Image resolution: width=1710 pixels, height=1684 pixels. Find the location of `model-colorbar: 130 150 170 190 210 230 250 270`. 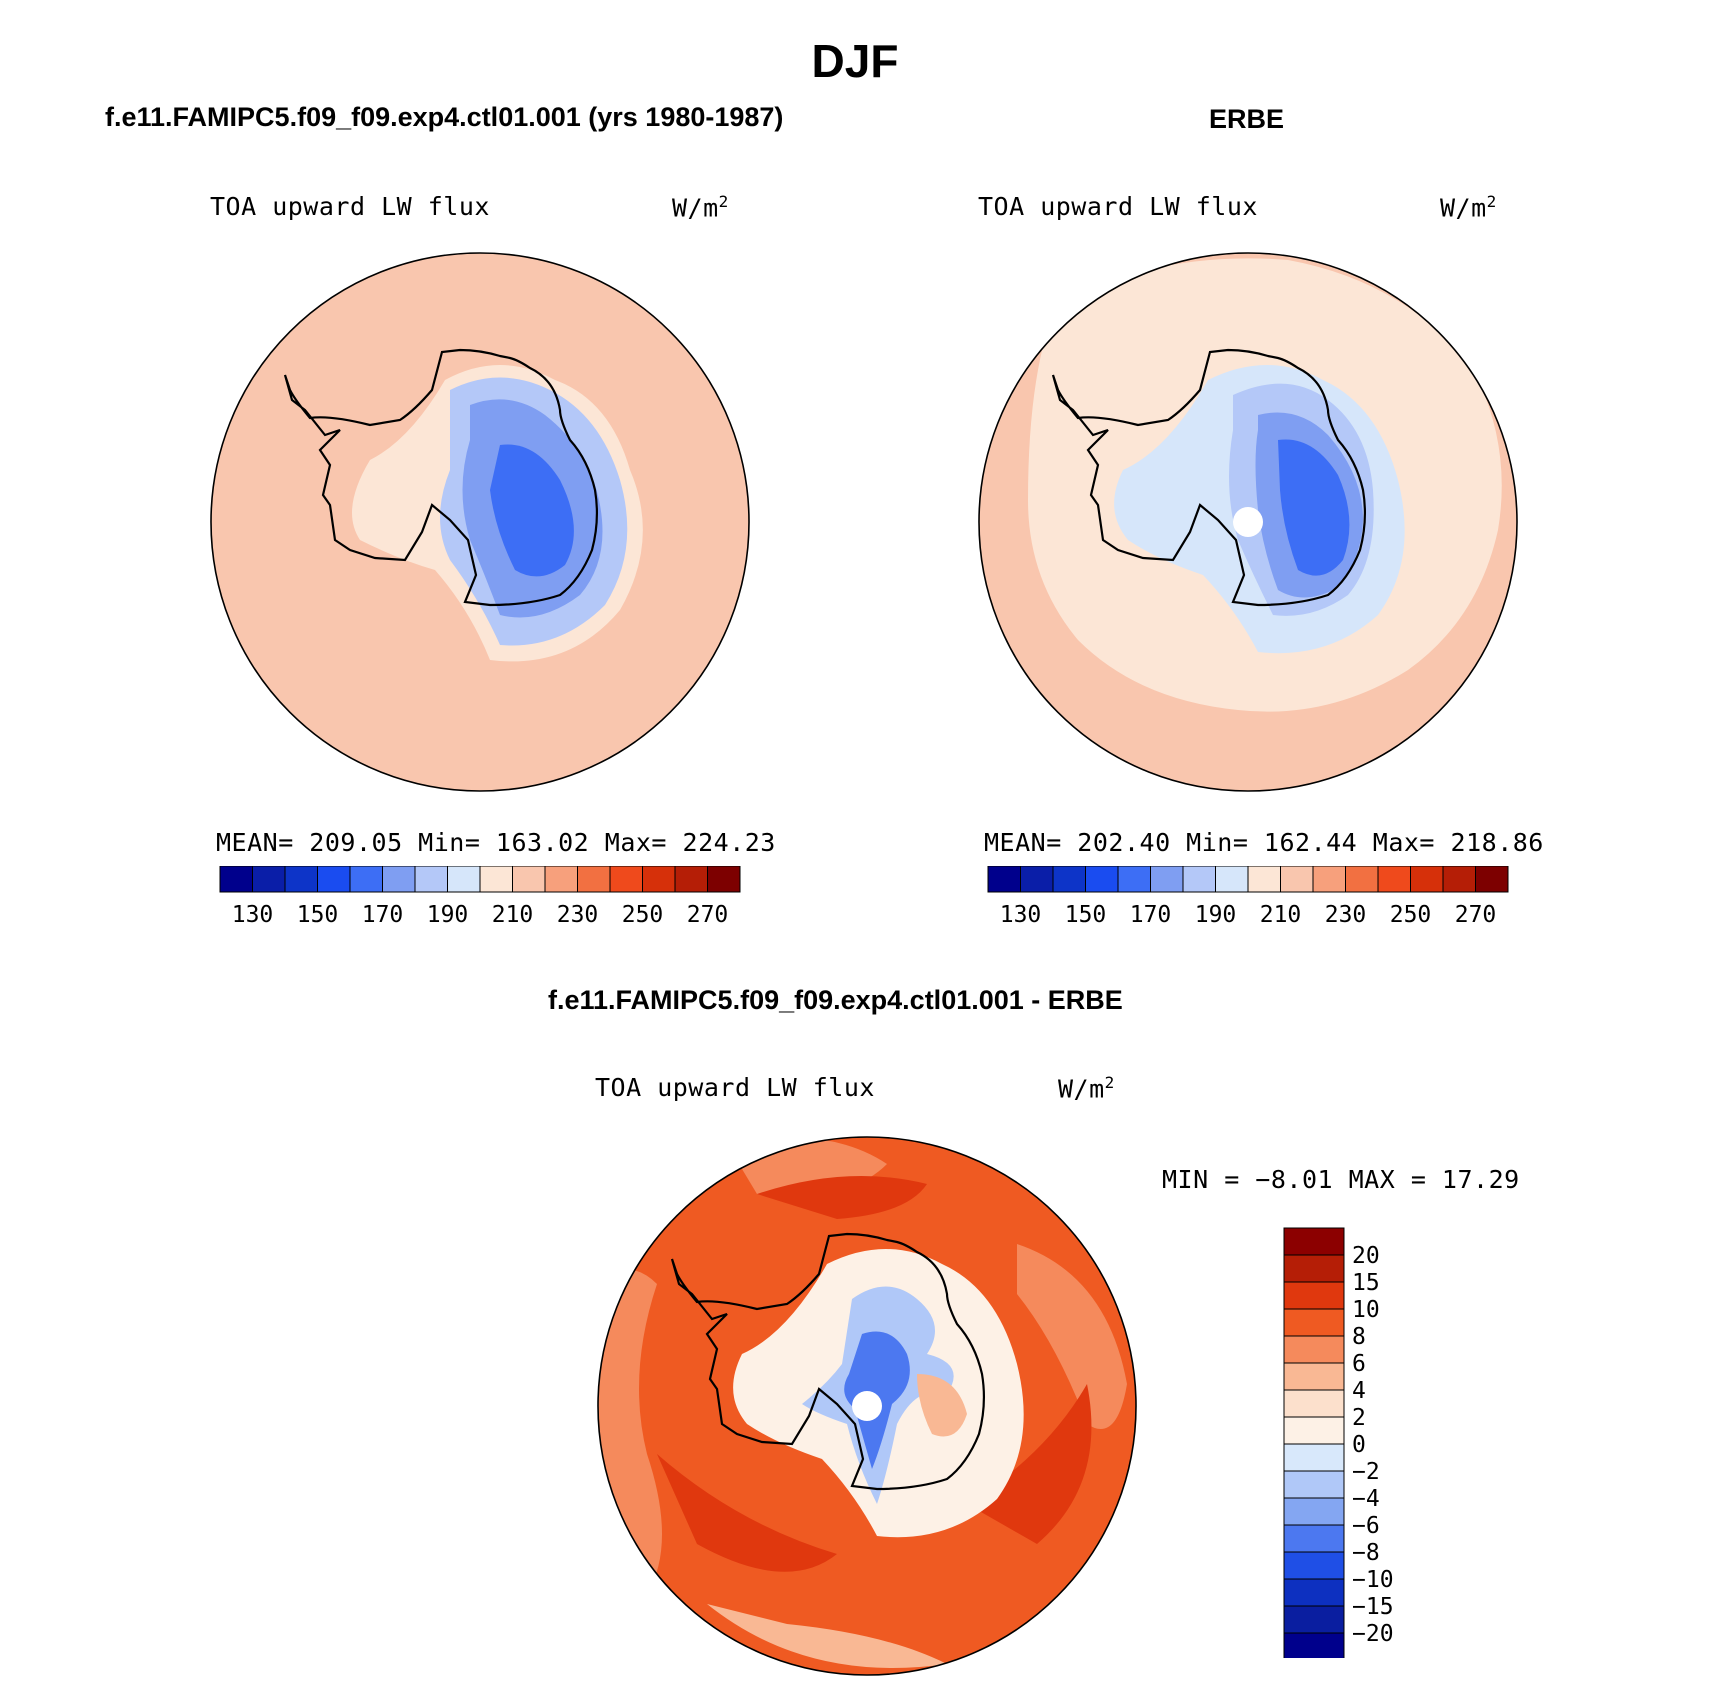

model-colorbar: 130 150 170 190 210 230 250 270 is located at coordinates (480, 897).